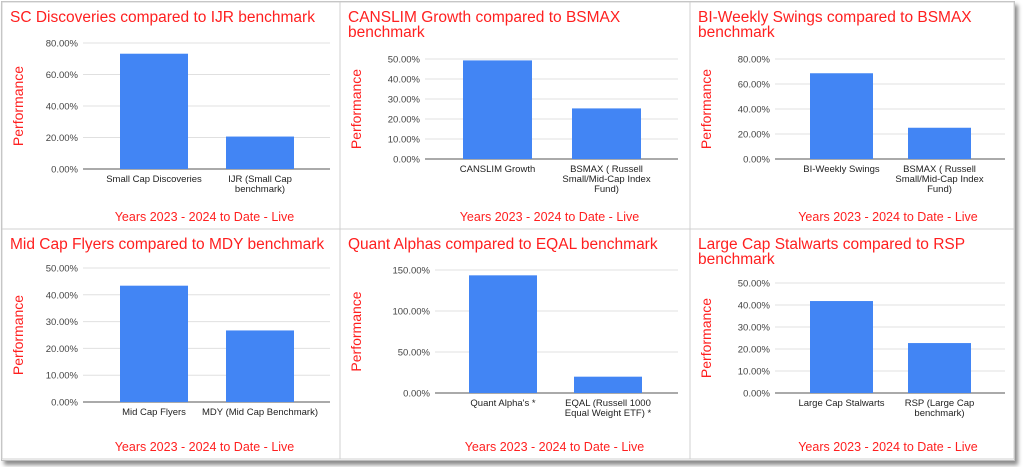  Describe the element at coordinates (841, 403) in the screenshot. I see `category-label: Large Cap Stalwarts` at that location.